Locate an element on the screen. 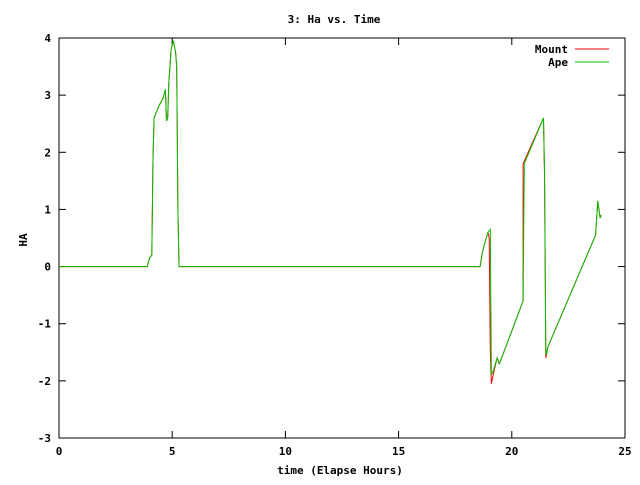 The width and height of the screenshot is (640, 485). x-tick-label: 5 is located at coordinates (172, 451).